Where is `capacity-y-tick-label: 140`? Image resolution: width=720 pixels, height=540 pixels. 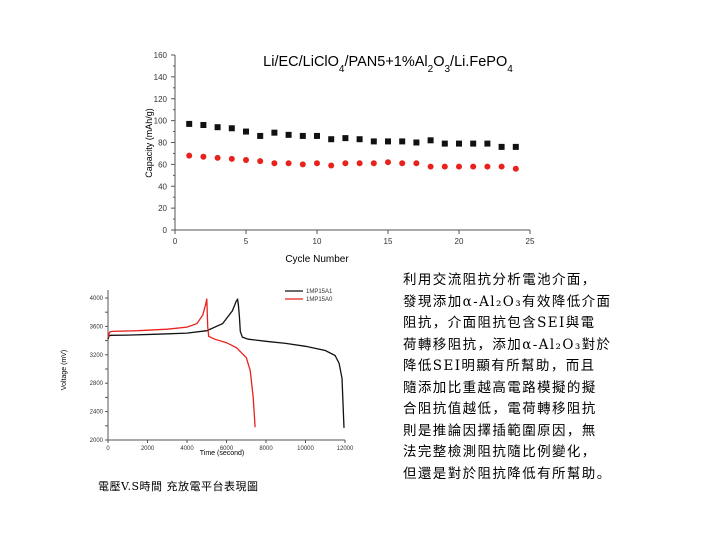
capacity-y-tick-label: 140 is located at coordinates (161, 77).